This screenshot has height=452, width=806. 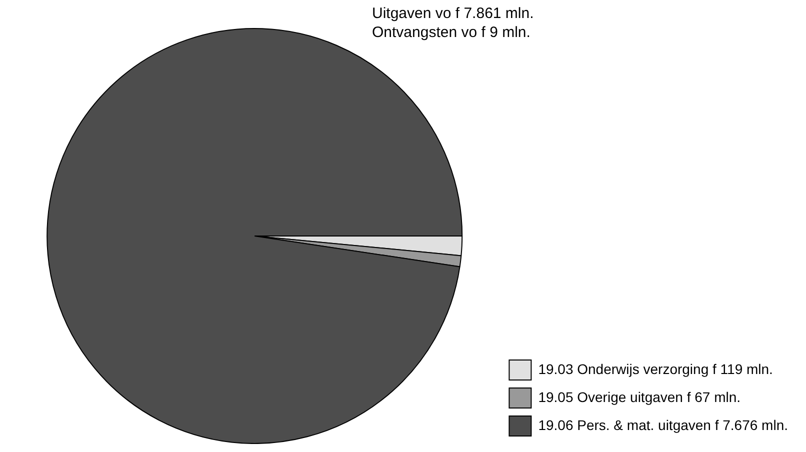 I want to click on chart-title: Uitgaven vo f 7.861 mln., so click(x=453, y=13).